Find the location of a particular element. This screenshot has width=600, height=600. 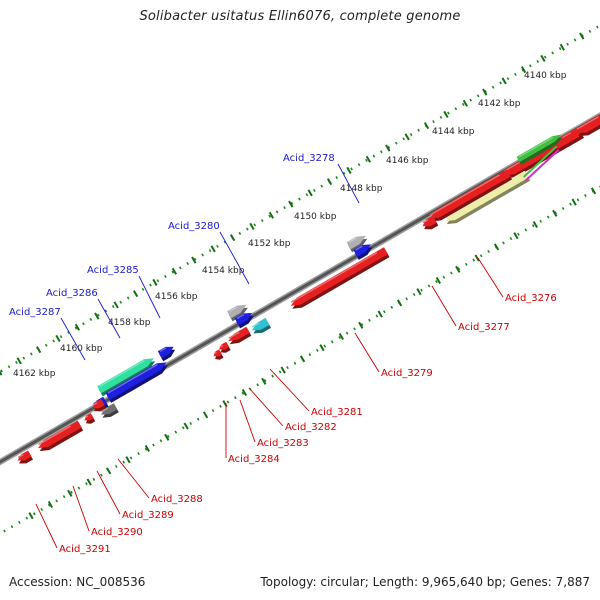

gene-acid-3276-sm-block is located at coordinates (429, 221).